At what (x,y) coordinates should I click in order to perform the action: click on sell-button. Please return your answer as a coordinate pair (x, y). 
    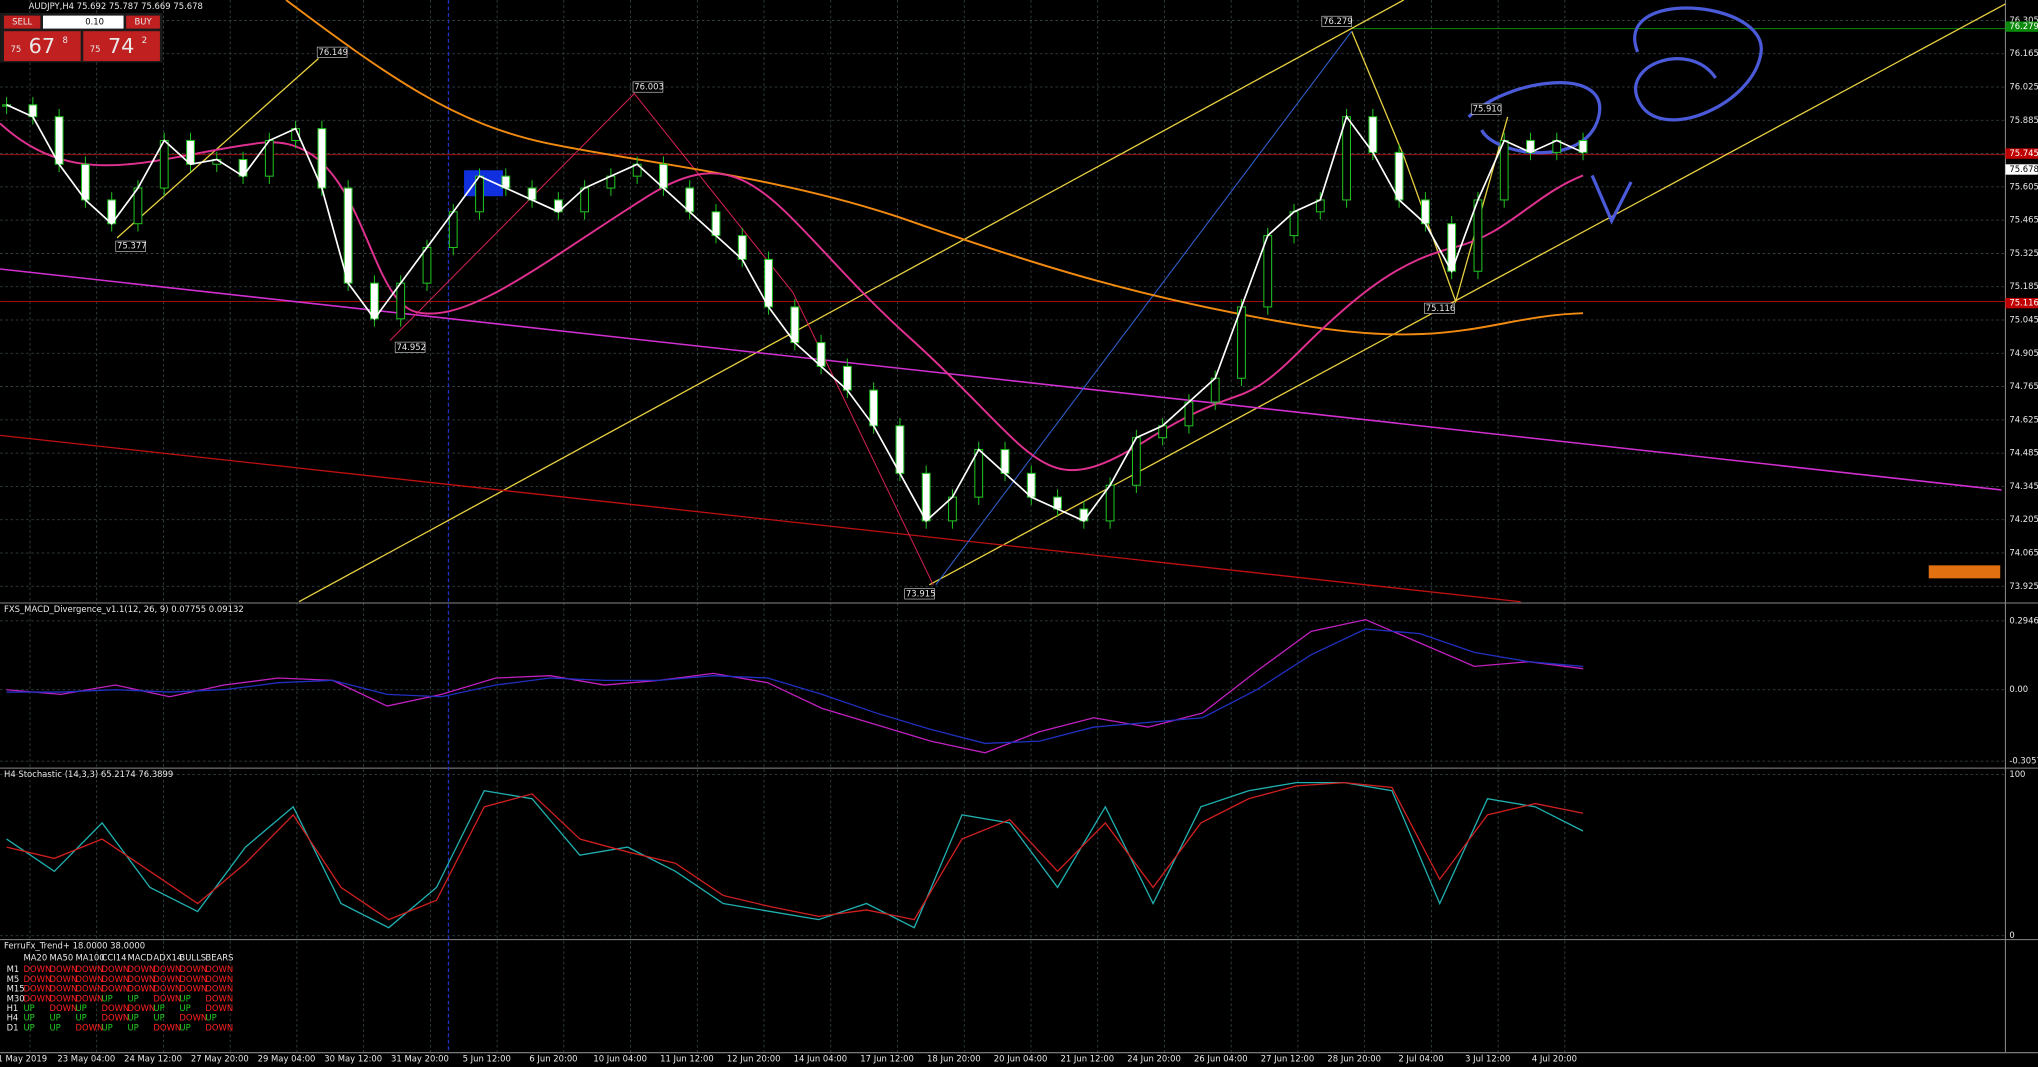
    Looking at the image, I should click on (22, 22).